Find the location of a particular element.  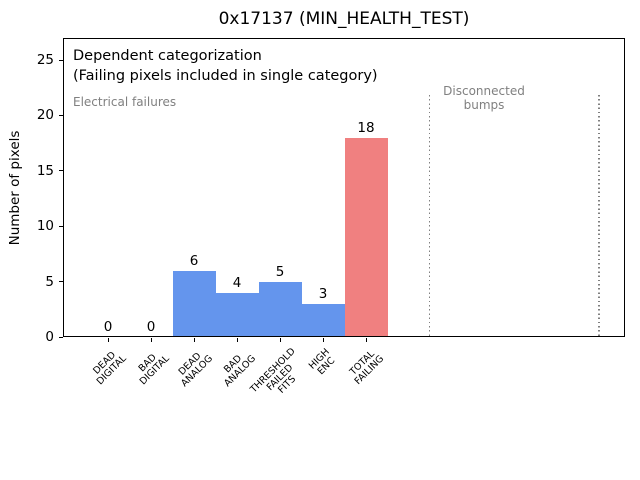

x-tick-label: THRESHOLD FAILED FITS is located at coordinates (272, 371).